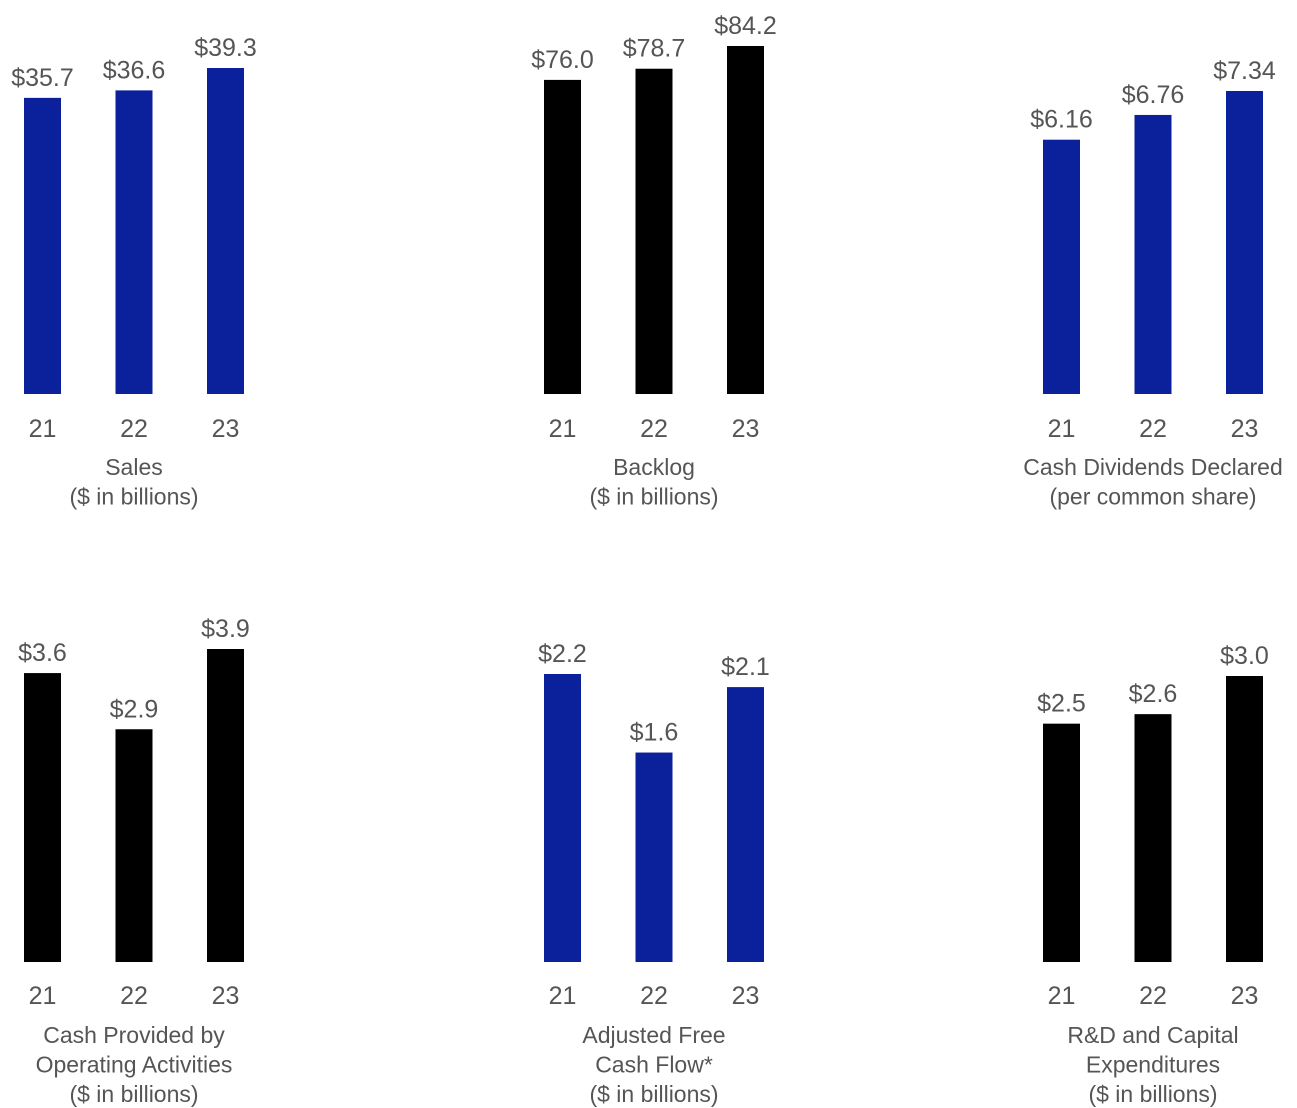 The image size is (1297, 1108). What do you see at coordinates (225, 48) in the screenshot?
I see `data-label: $39.3` at bounding box center [225, 48].